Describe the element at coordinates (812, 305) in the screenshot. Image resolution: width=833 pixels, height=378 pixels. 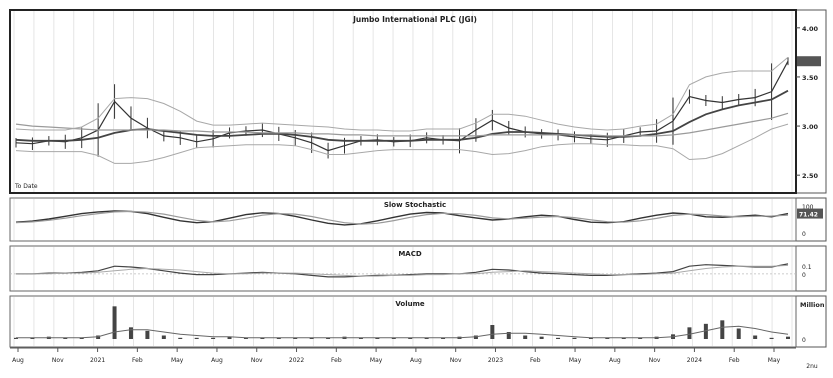
I see `volume-axis-unit-label: Million` at that location.